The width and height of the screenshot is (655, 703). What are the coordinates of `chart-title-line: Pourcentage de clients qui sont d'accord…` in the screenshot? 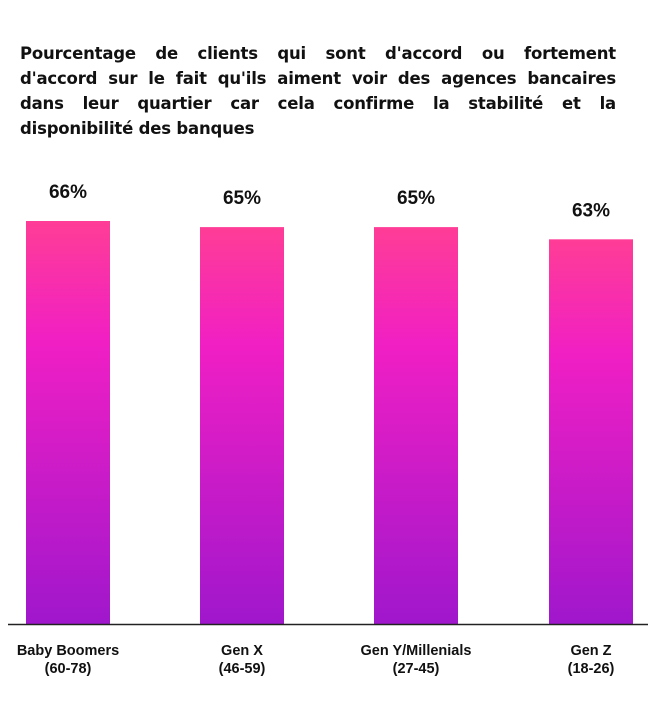 It's located at (318, 53).